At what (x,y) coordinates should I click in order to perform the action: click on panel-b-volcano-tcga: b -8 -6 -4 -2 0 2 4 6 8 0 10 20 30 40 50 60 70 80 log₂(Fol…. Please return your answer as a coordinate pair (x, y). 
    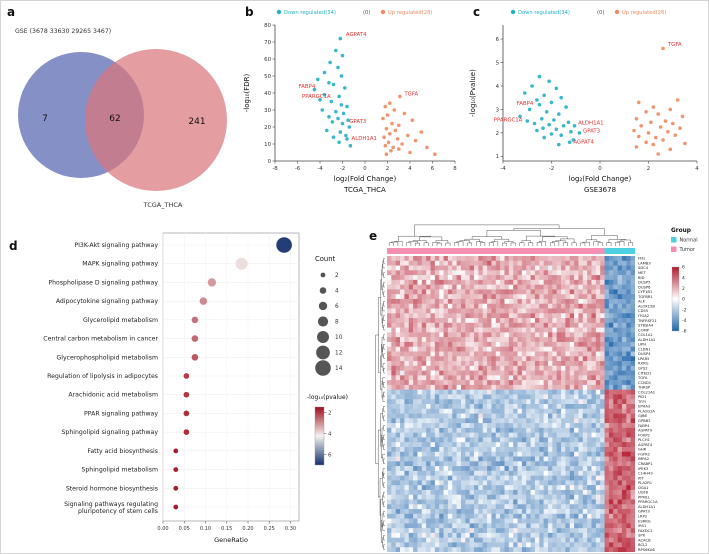
    Looking at the image, I should click on (352, 109).